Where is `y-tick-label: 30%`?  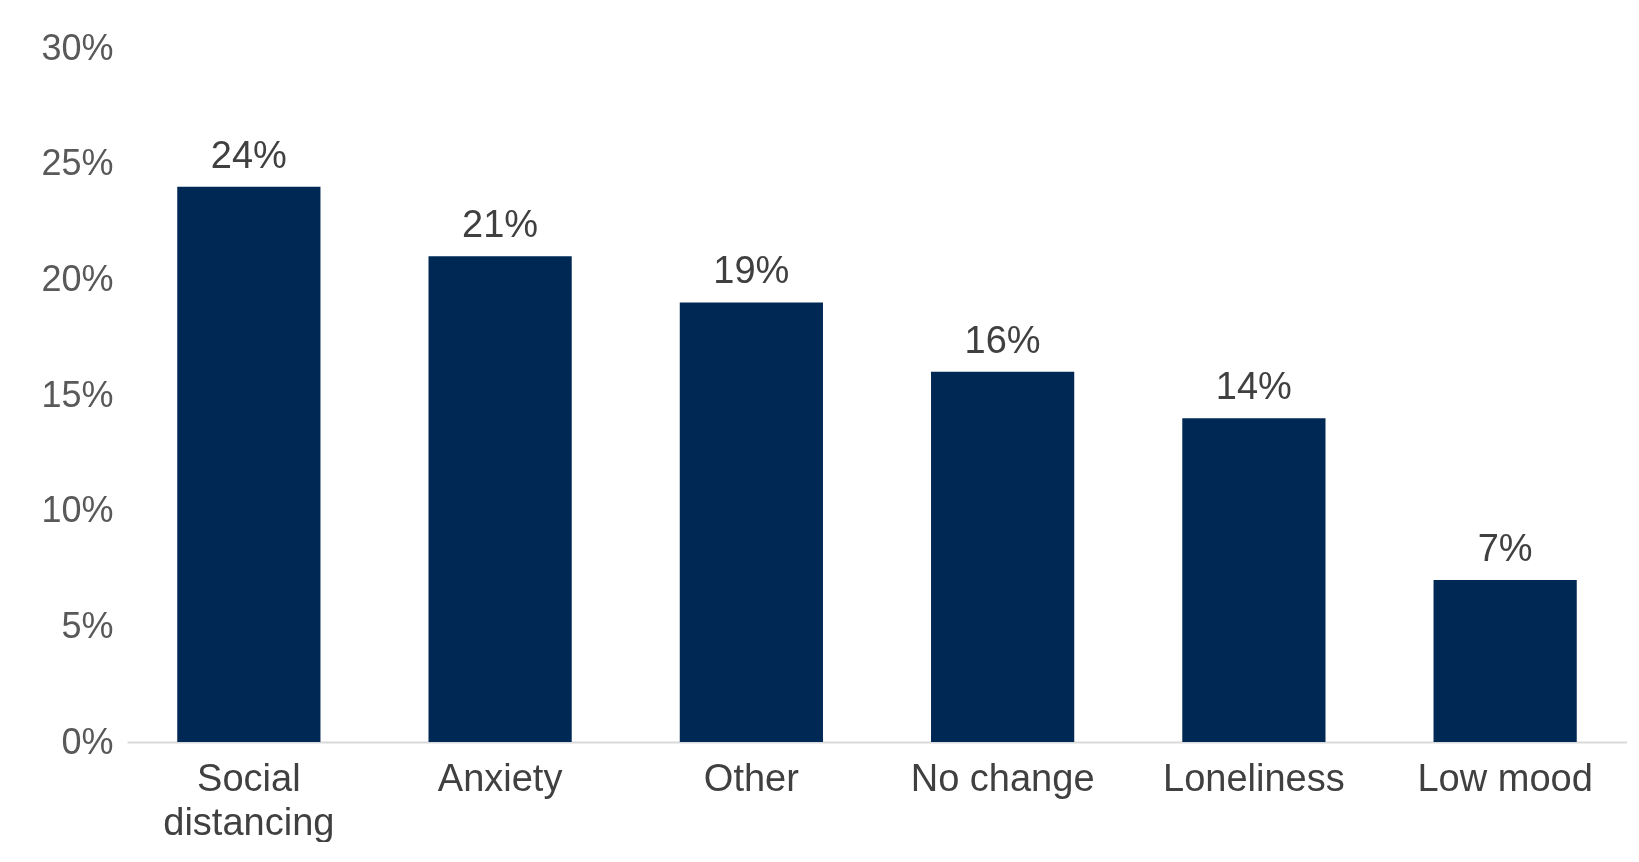 y-tick-label: 30% is located at coordinates (77, 47).